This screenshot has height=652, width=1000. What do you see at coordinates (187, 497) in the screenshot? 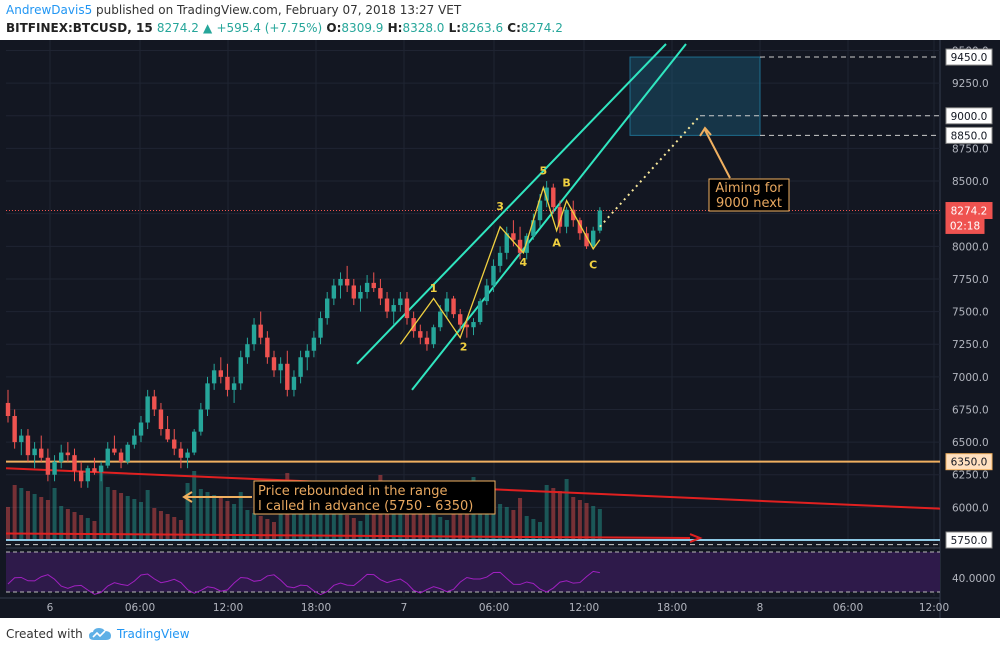
I see `rebound-arrow-head` at bounding box center [187, 497].